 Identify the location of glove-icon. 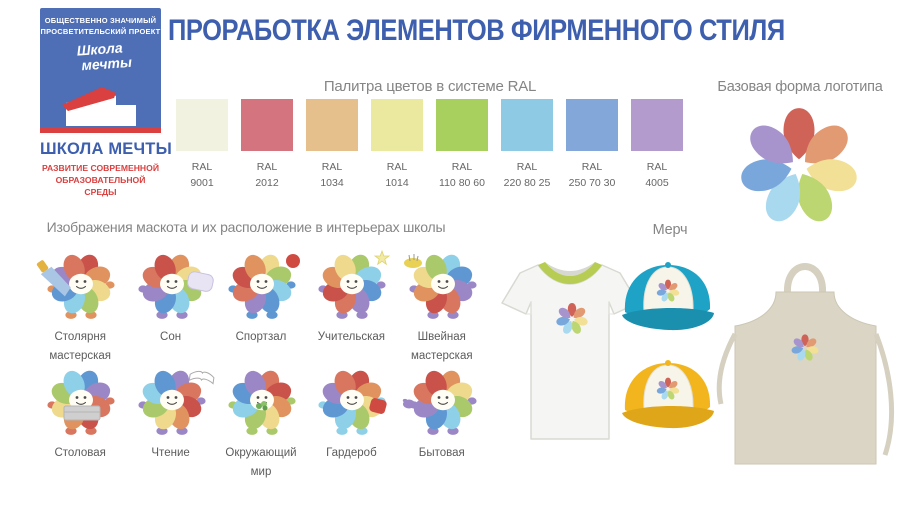
(408, 403).